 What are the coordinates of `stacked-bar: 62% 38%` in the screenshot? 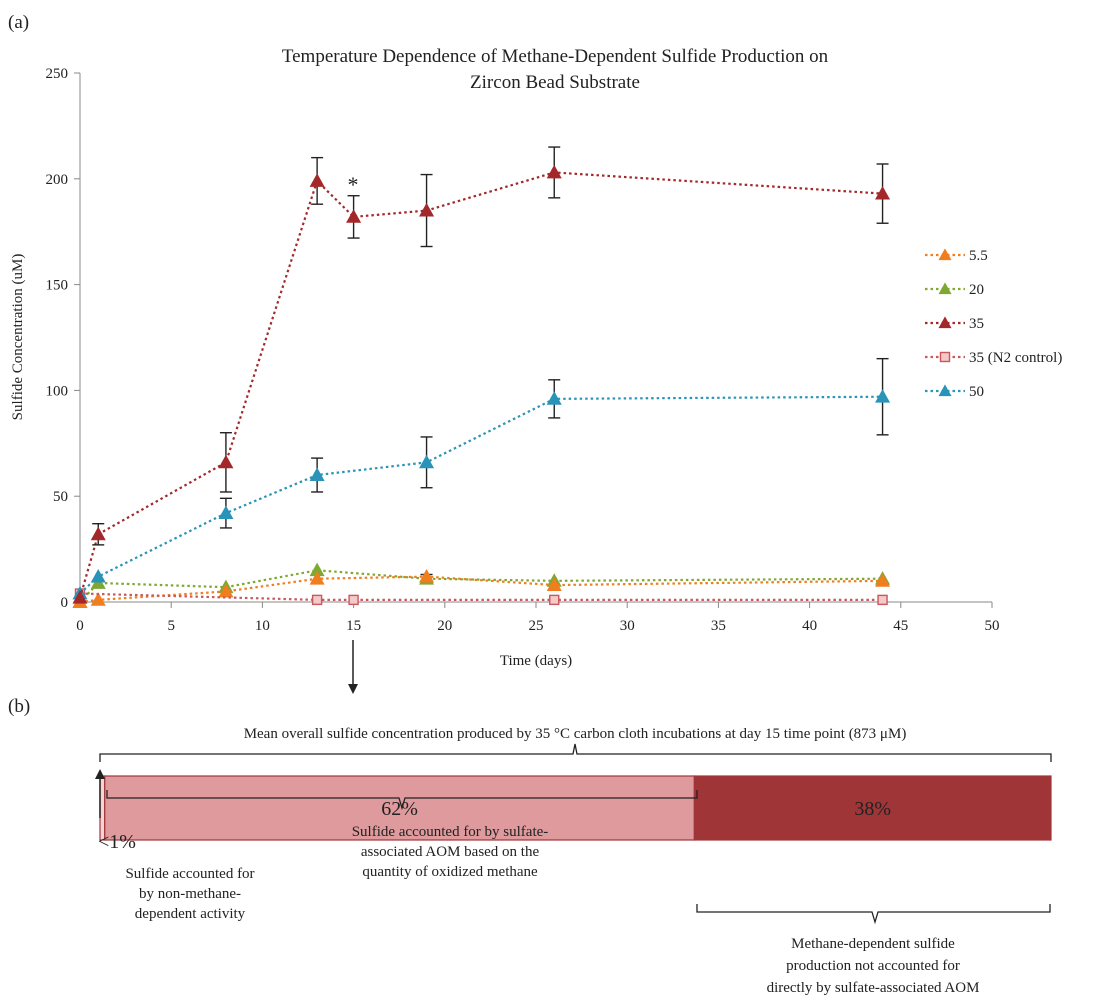 It's located at (575, 808).